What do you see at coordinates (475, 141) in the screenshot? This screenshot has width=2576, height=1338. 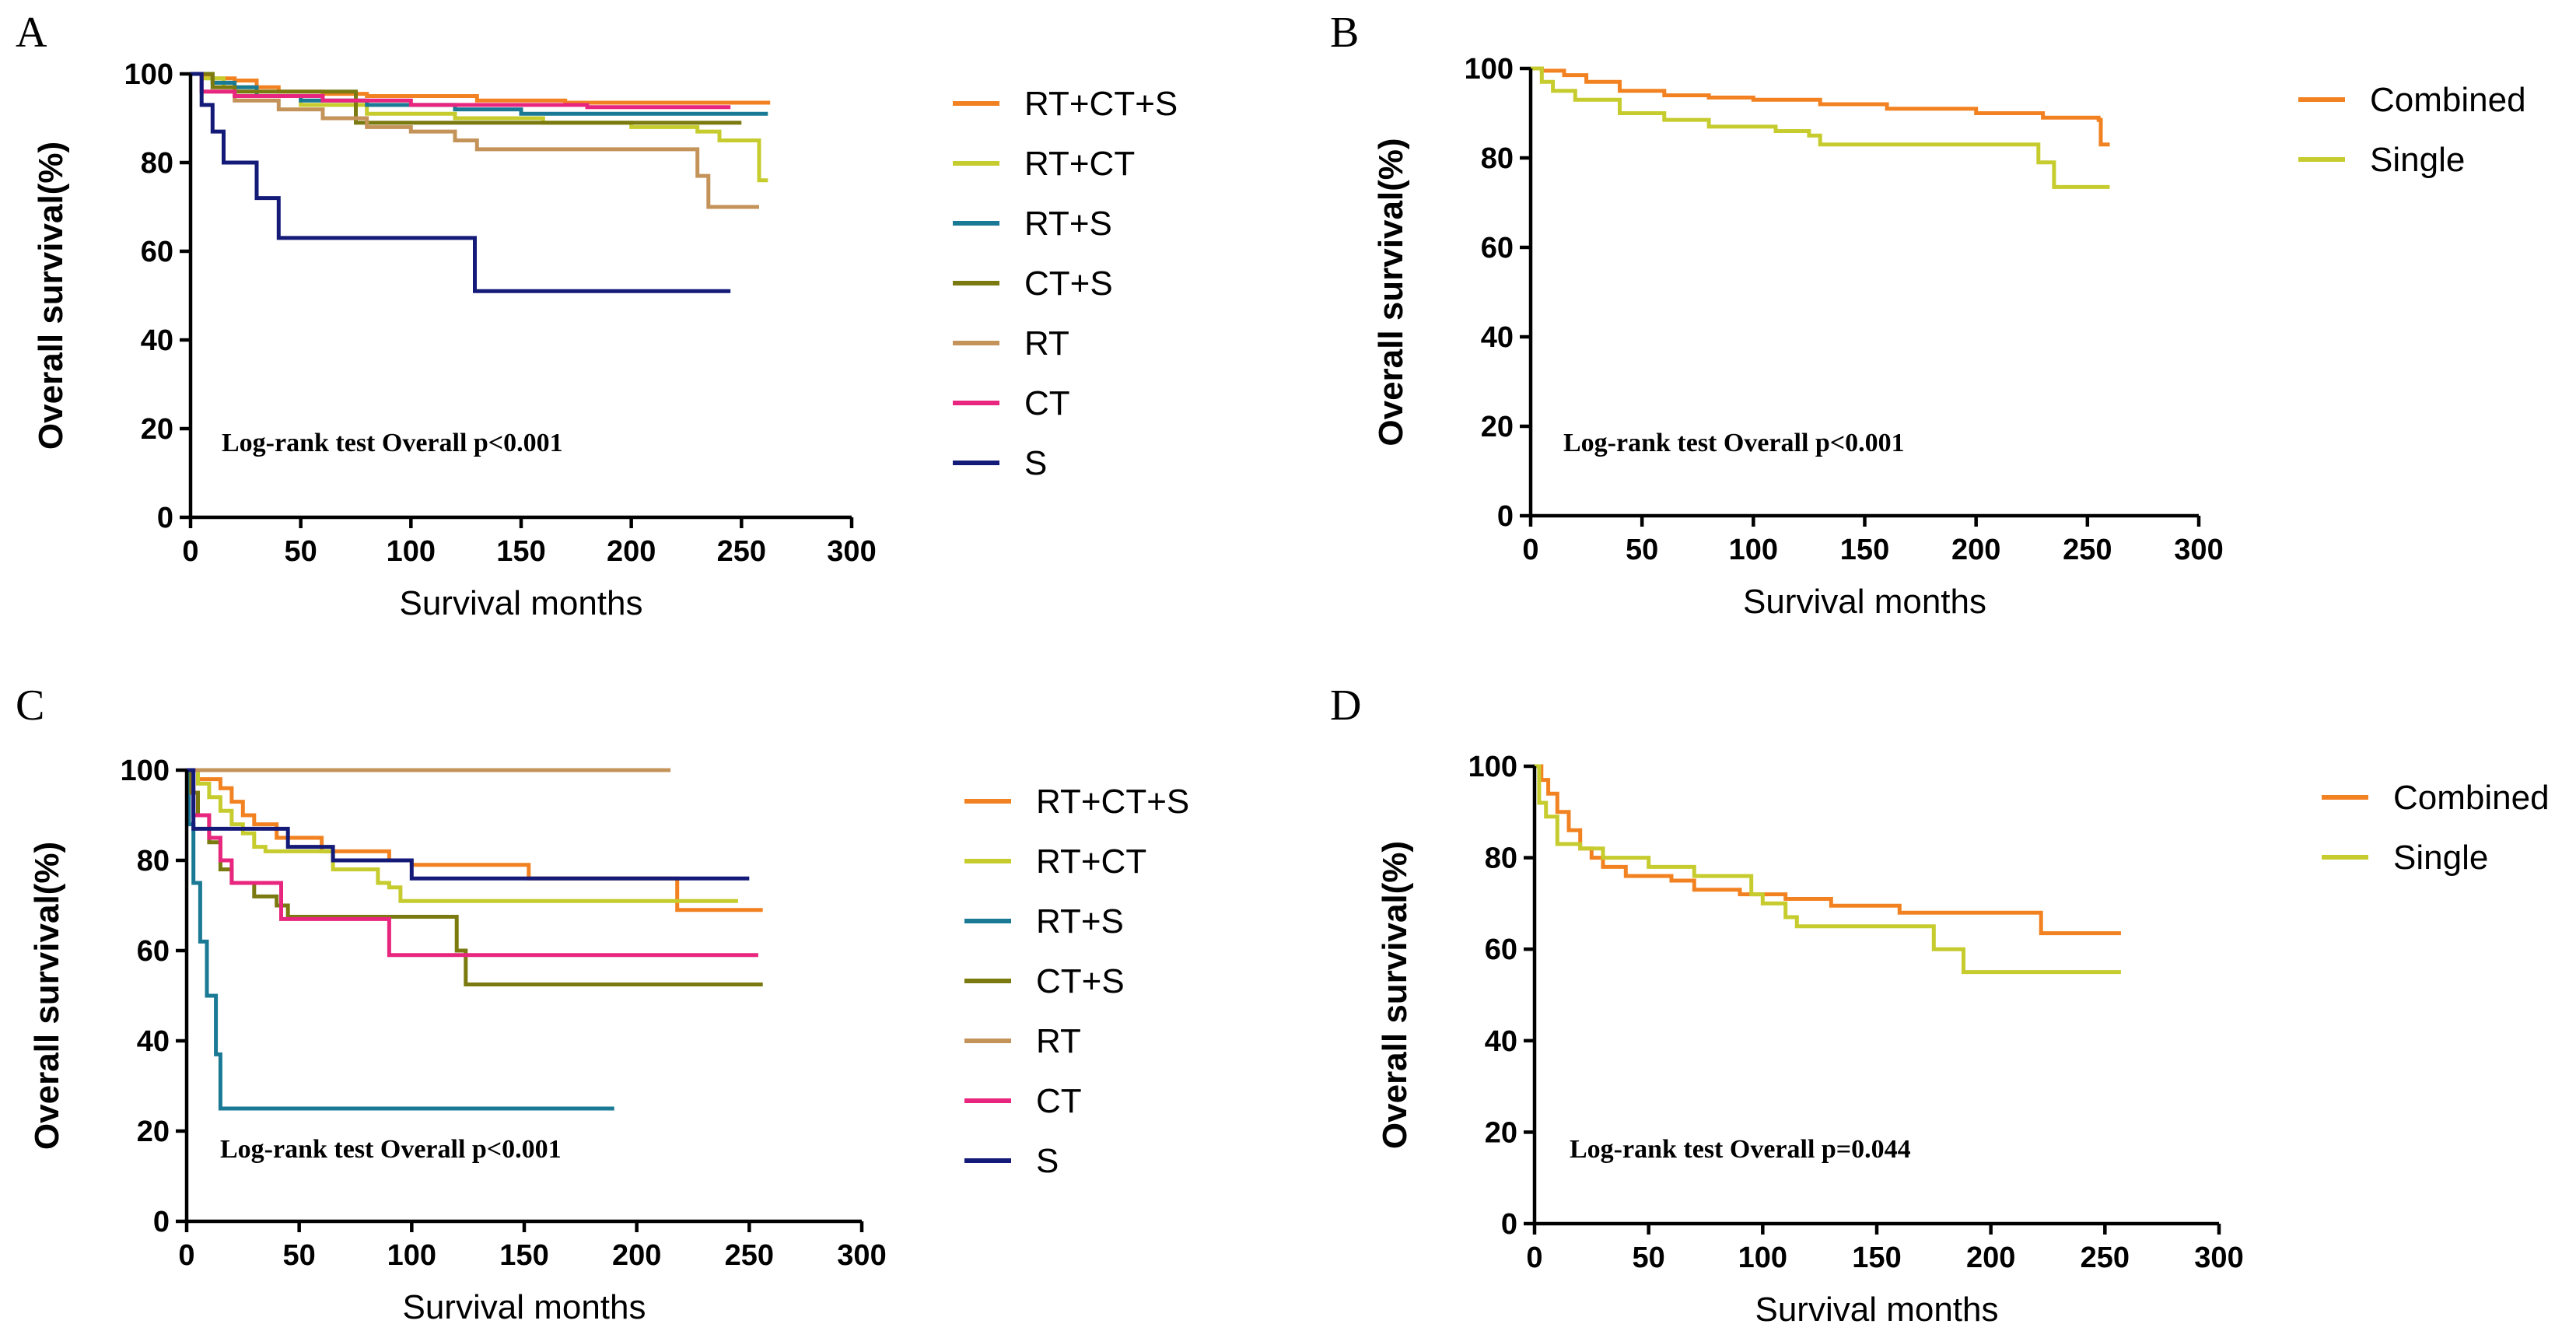 I see `series-line-rt` at bounding box center [475, 141].